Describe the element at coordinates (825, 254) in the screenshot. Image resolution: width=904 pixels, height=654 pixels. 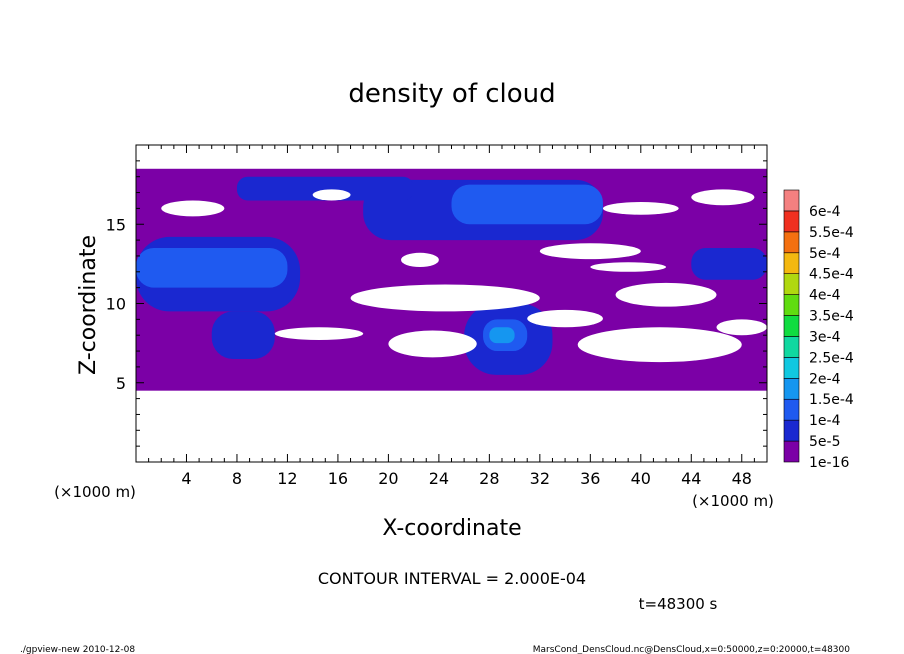
I see `colorbar-label-10: 5e-4` at that location.